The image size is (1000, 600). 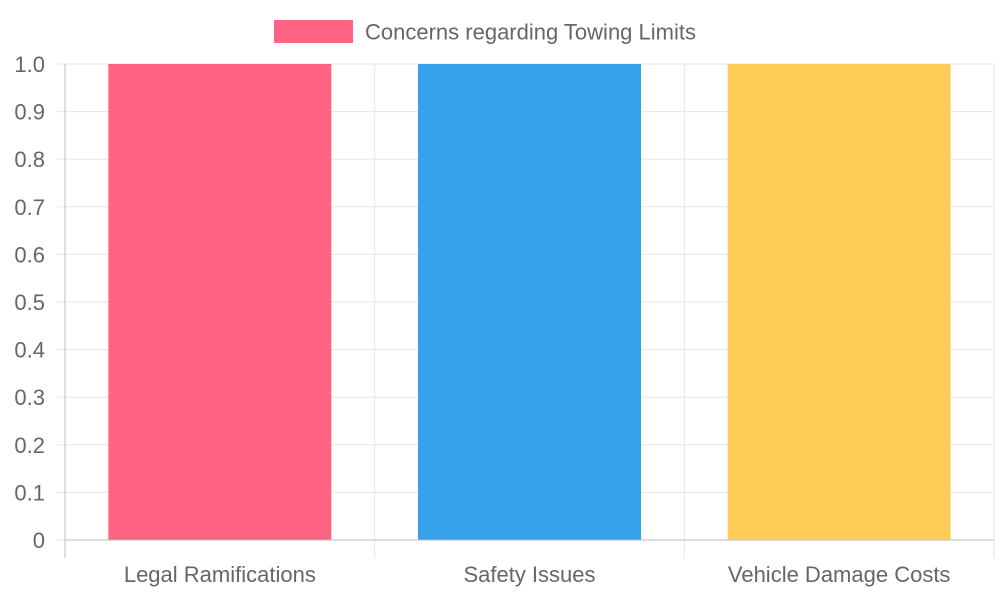 What do you see at coordinates (29, 254) in the screenshot?
I see `y-tick-label: 0.6` at bounding box center [29, 254].